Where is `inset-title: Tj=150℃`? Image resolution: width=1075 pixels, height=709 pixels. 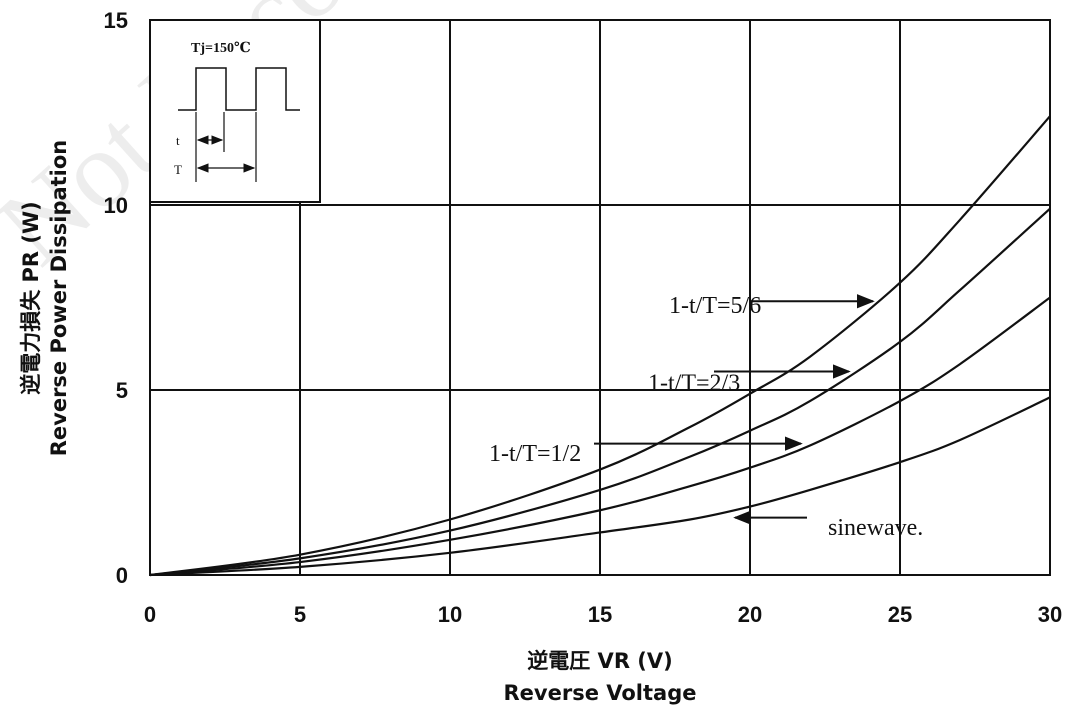 inset-title: Tj=150℃ is located at coordinates (221, 48).